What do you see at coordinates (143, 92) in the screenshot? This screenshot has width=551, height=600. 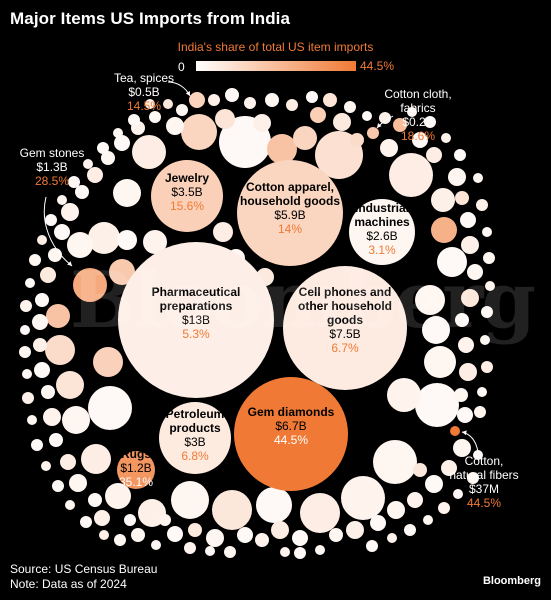 I see `label-value-tea-spices: $0.5B` at bounding box center [143, 92].